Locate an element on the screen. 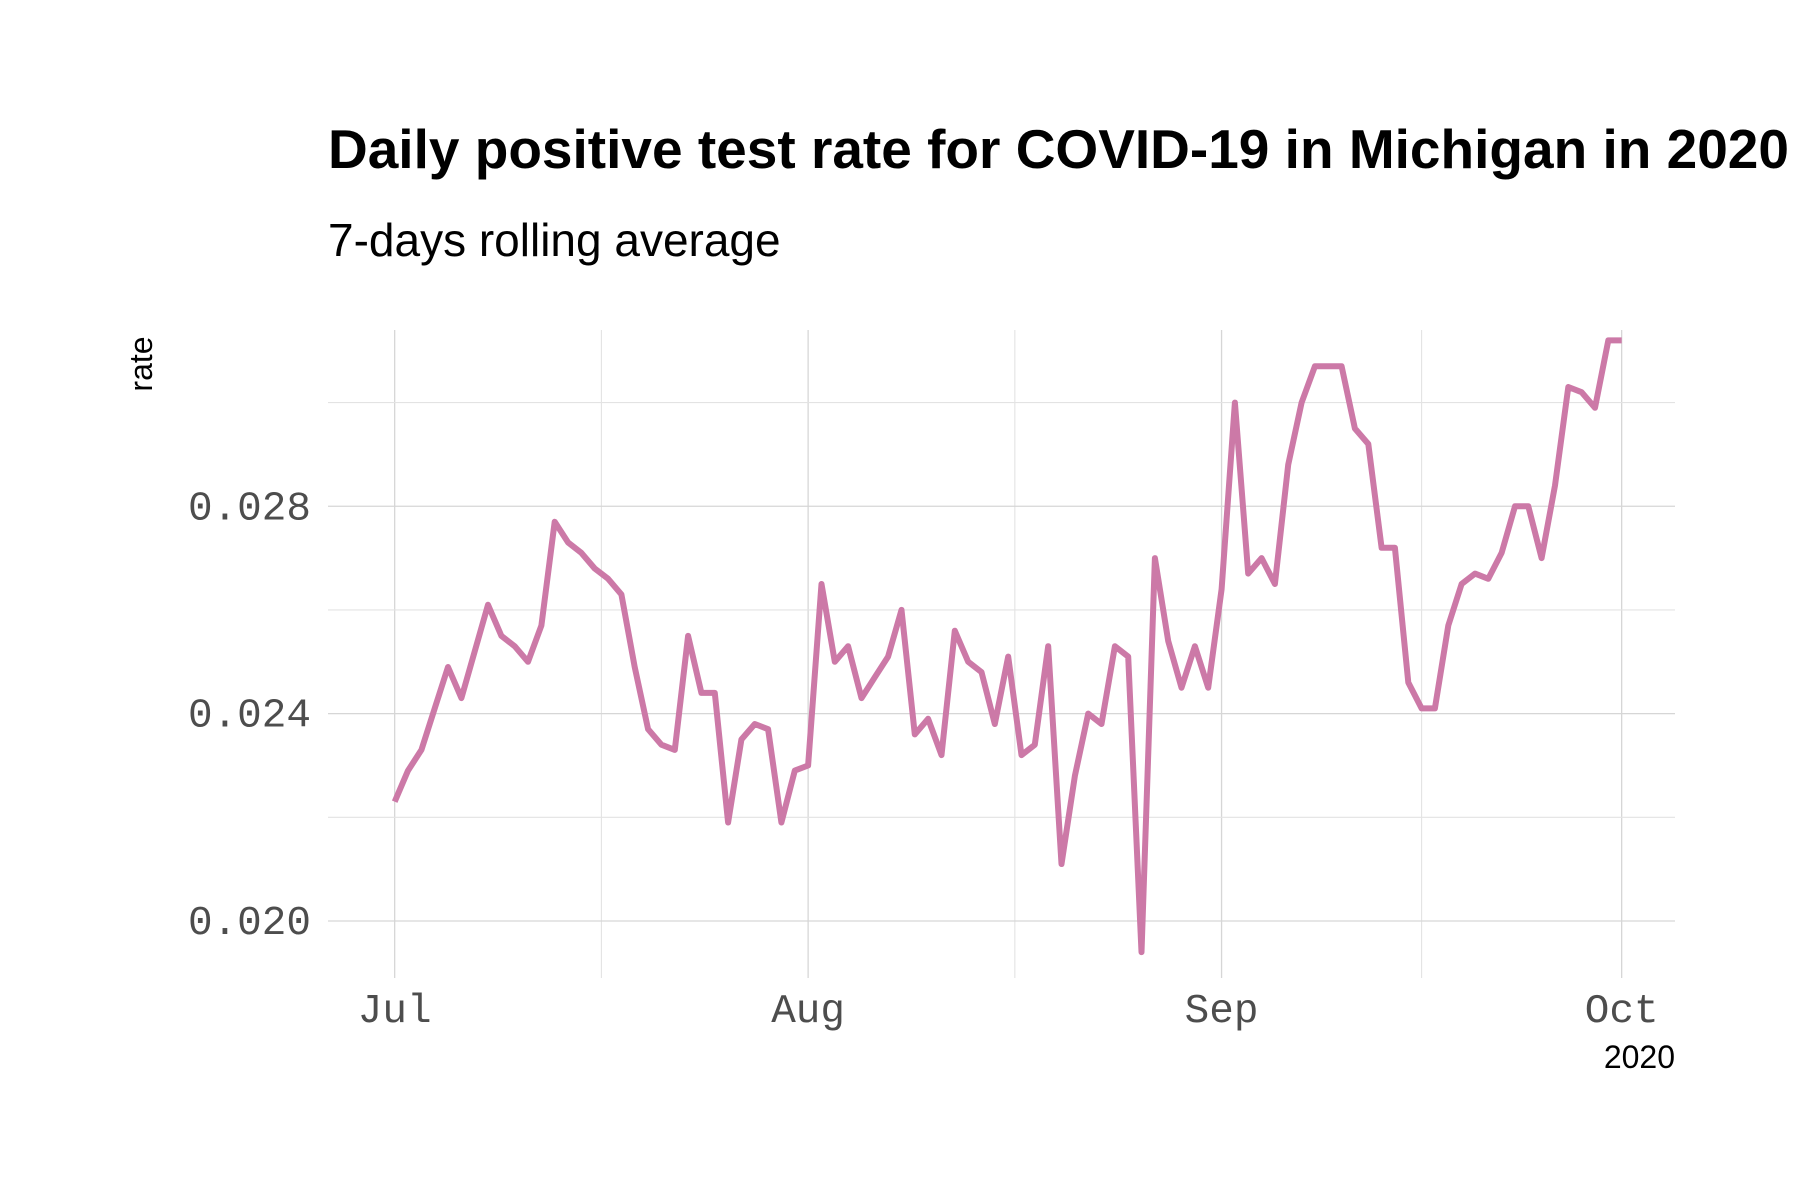 The width and height of the screenshot is (1800, 1200). y-axis: 0.020 0.024 0.028 is located at coordinates (249, 716).